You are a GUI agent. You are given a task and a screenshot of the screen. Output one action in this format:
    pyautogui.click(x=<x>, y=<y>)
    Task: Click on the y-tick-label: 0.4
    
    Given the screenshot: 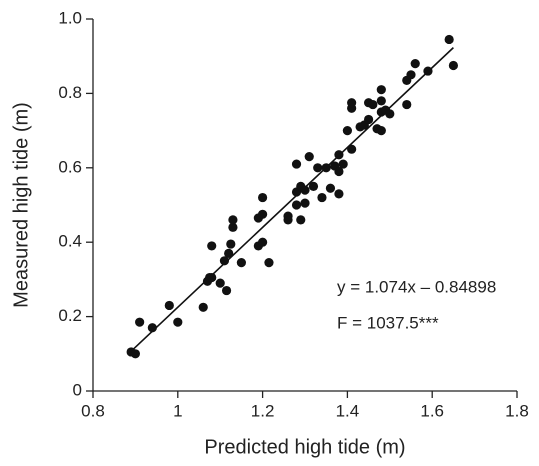 What is the action you would take?
    pyautogui.click(x=70, y=241)
    